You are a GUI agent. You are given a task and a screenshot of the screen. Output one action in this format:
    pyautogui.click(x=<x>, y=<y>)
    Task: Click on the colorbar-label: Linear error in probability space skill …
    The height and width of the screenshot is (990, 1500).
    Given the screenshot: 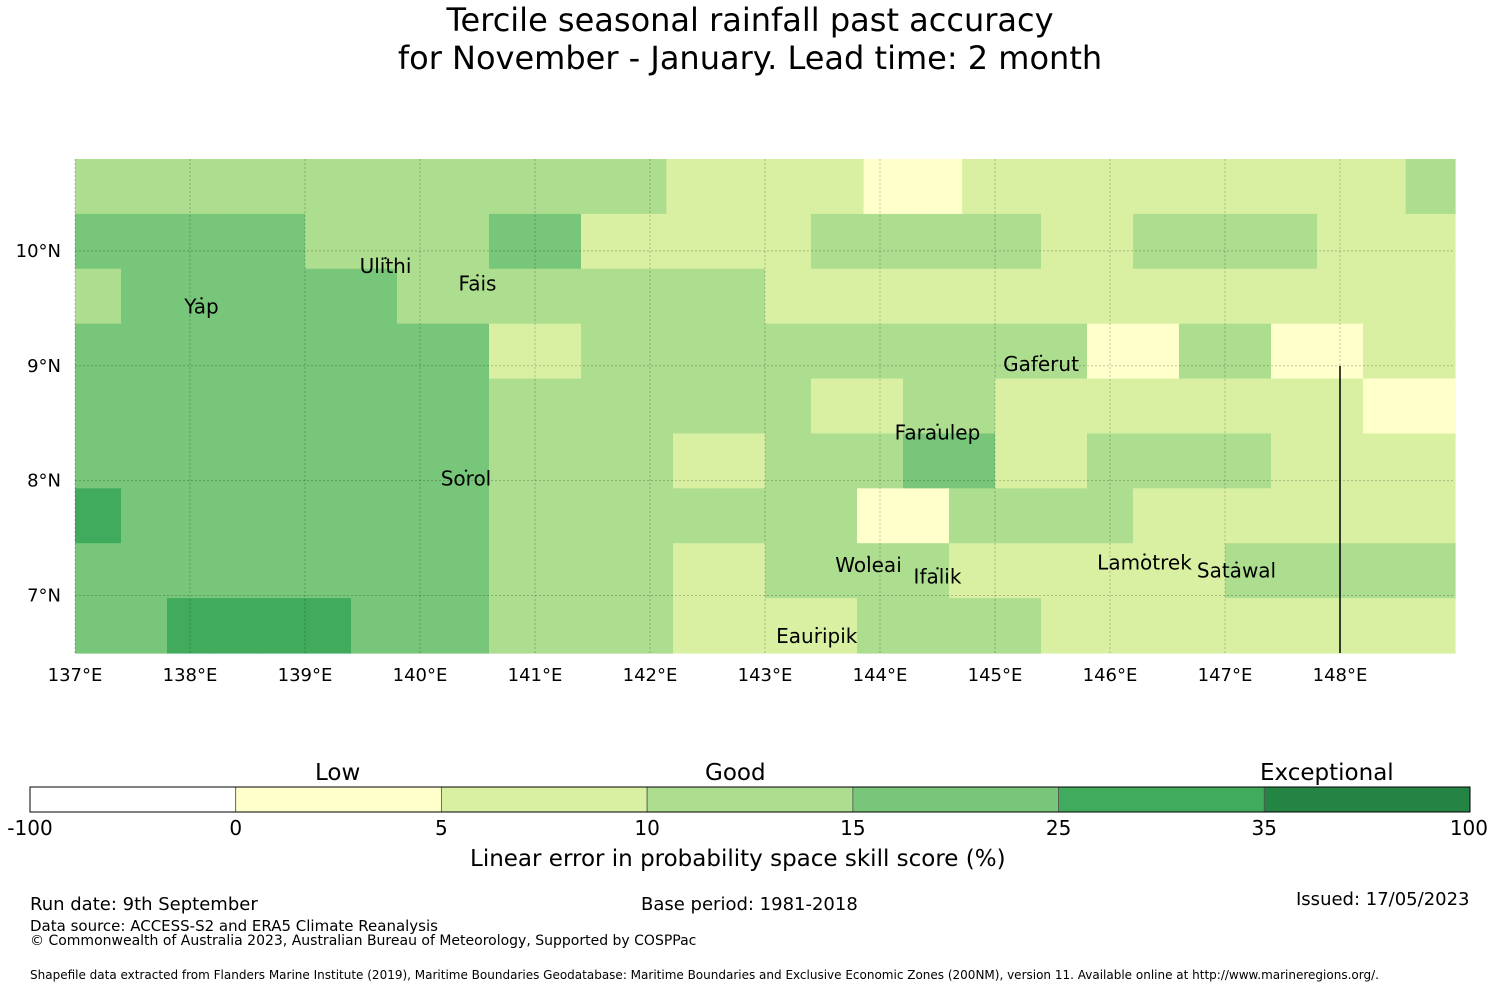 What is the action you would take?
    pyautogui.click(x=738, y=859)
    